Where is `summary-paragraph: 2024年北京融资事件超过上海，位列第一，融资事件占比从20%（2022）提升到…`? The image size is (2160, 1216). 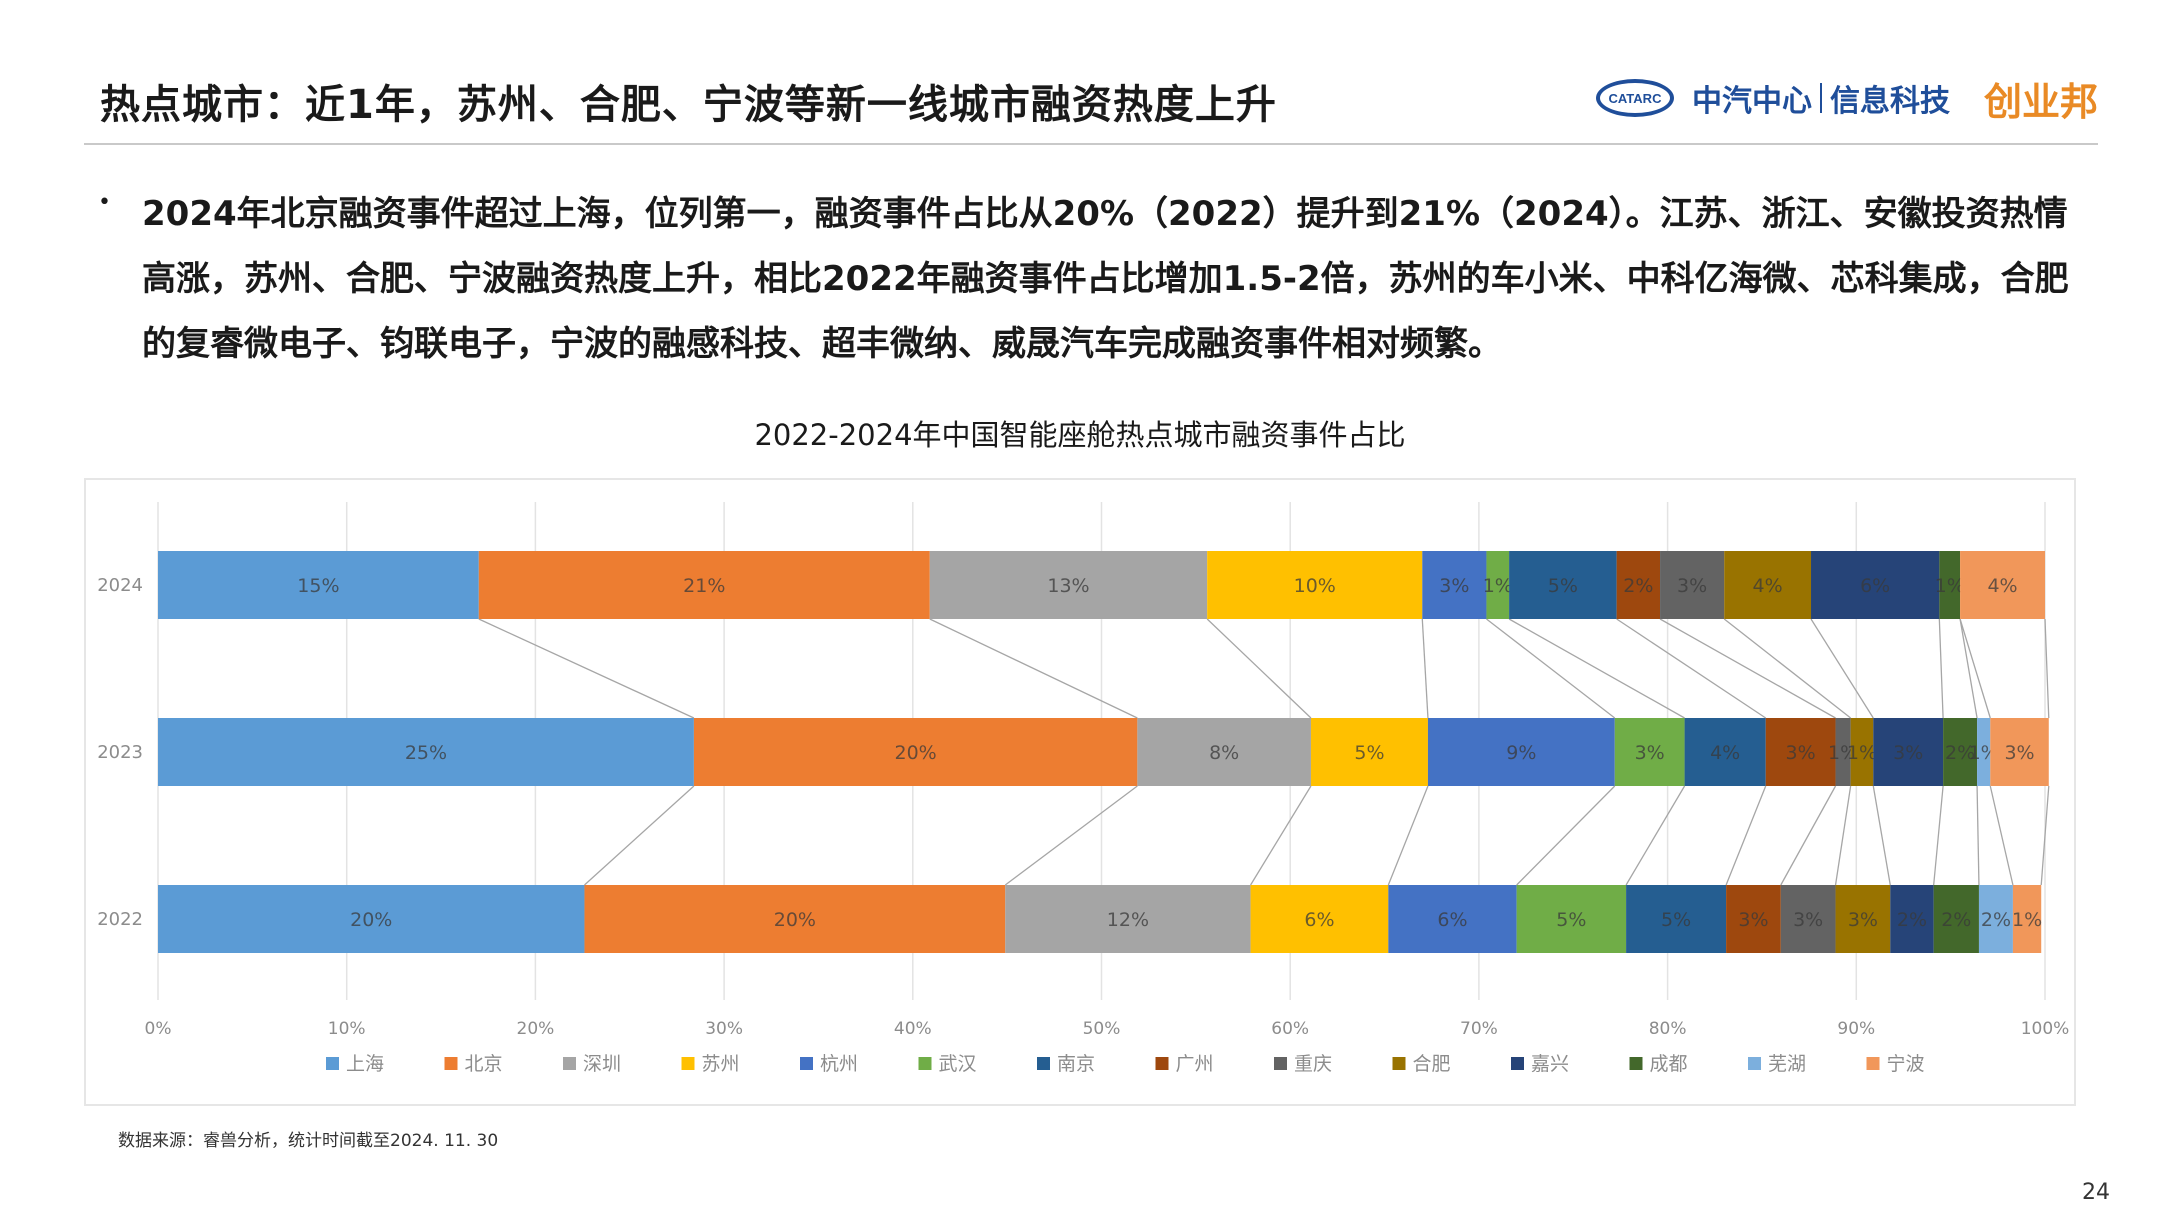 summary-paragraph: 2024年北京融资事件超过上海，位列第一，融资事件占比从20%（2022）提升到… is located at coordinates (1105, 279).